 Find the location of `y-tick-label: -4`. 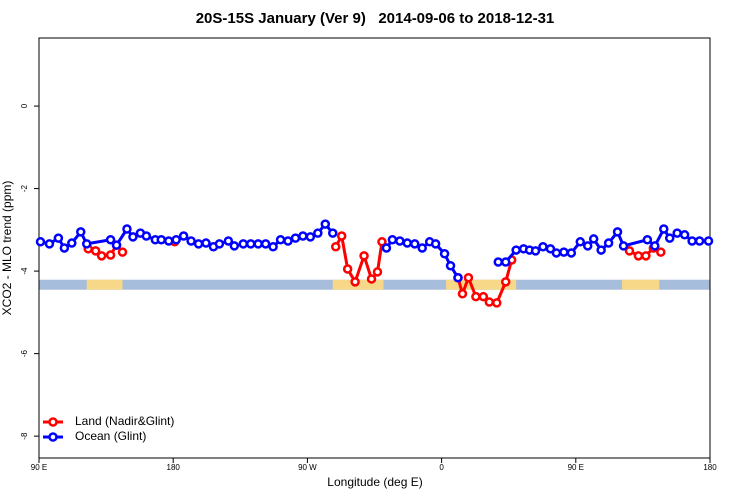

y-tick-label: -4 is located at coordinates (24, 271).